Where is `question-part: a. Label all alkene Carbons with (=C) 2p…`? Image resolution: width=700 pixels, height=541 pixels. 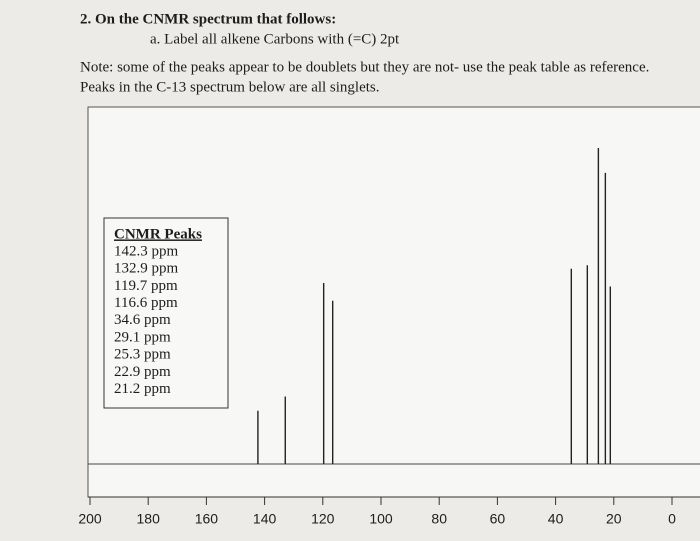 question-part: a. Label all alkene Carbons with (=C) 2p… is located at coordinates (275, 39).